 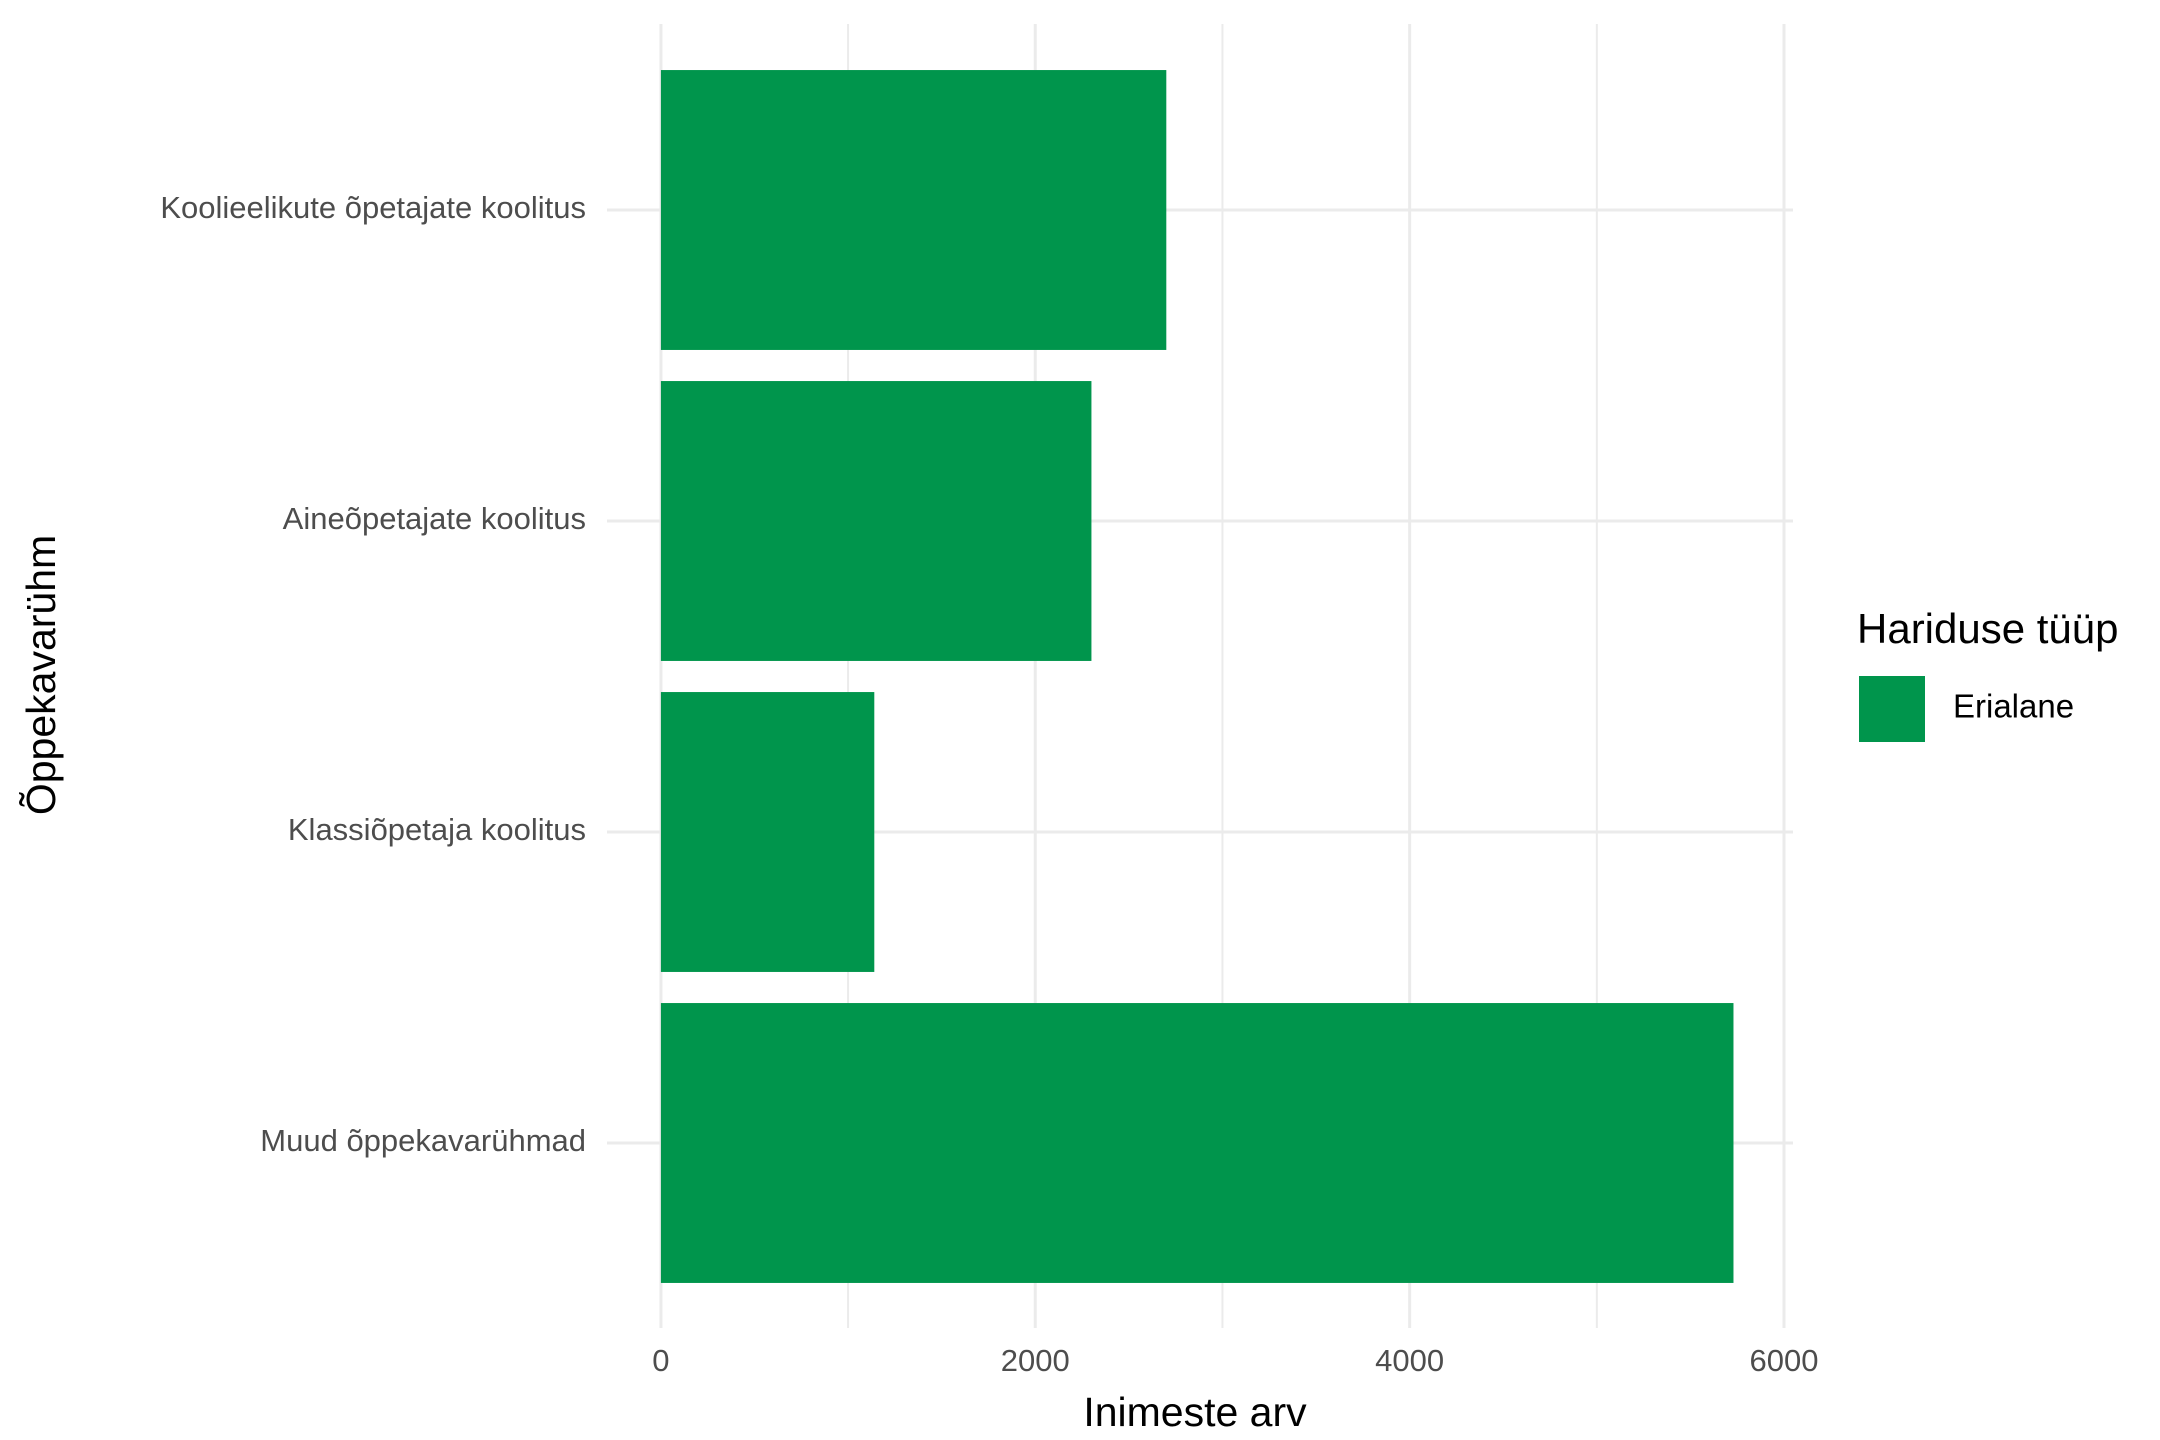 What do you see at coordinates (373, 207) in the screenshot?
I see `y-tick-label: Koolieelikute õpetajate koolitus` at bounding box center [373, 207].